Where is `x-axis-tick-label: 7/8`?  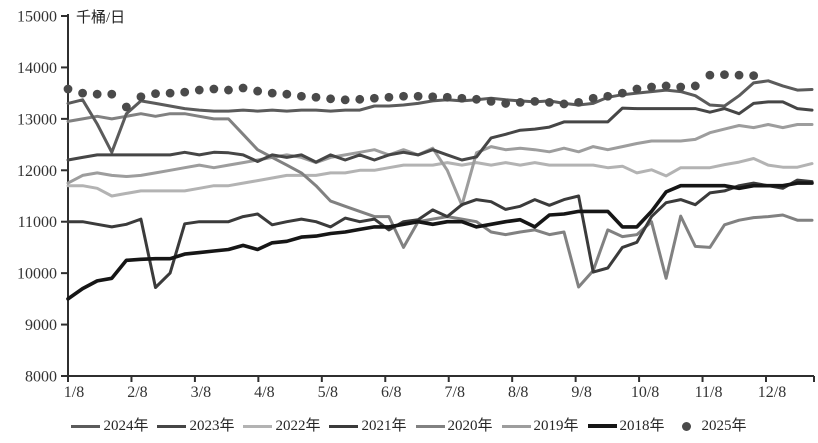 x-axis-tick-label: 7/8 is located at coordinates (455, 392).